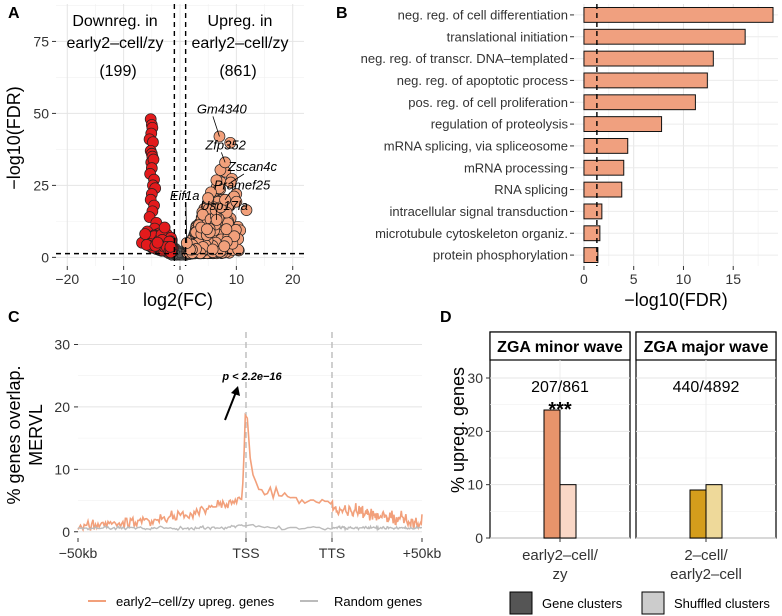  Describe the element at coordinates (62, 469) in the screenshot. I see `mervl-ytick-label: 10` at that location.